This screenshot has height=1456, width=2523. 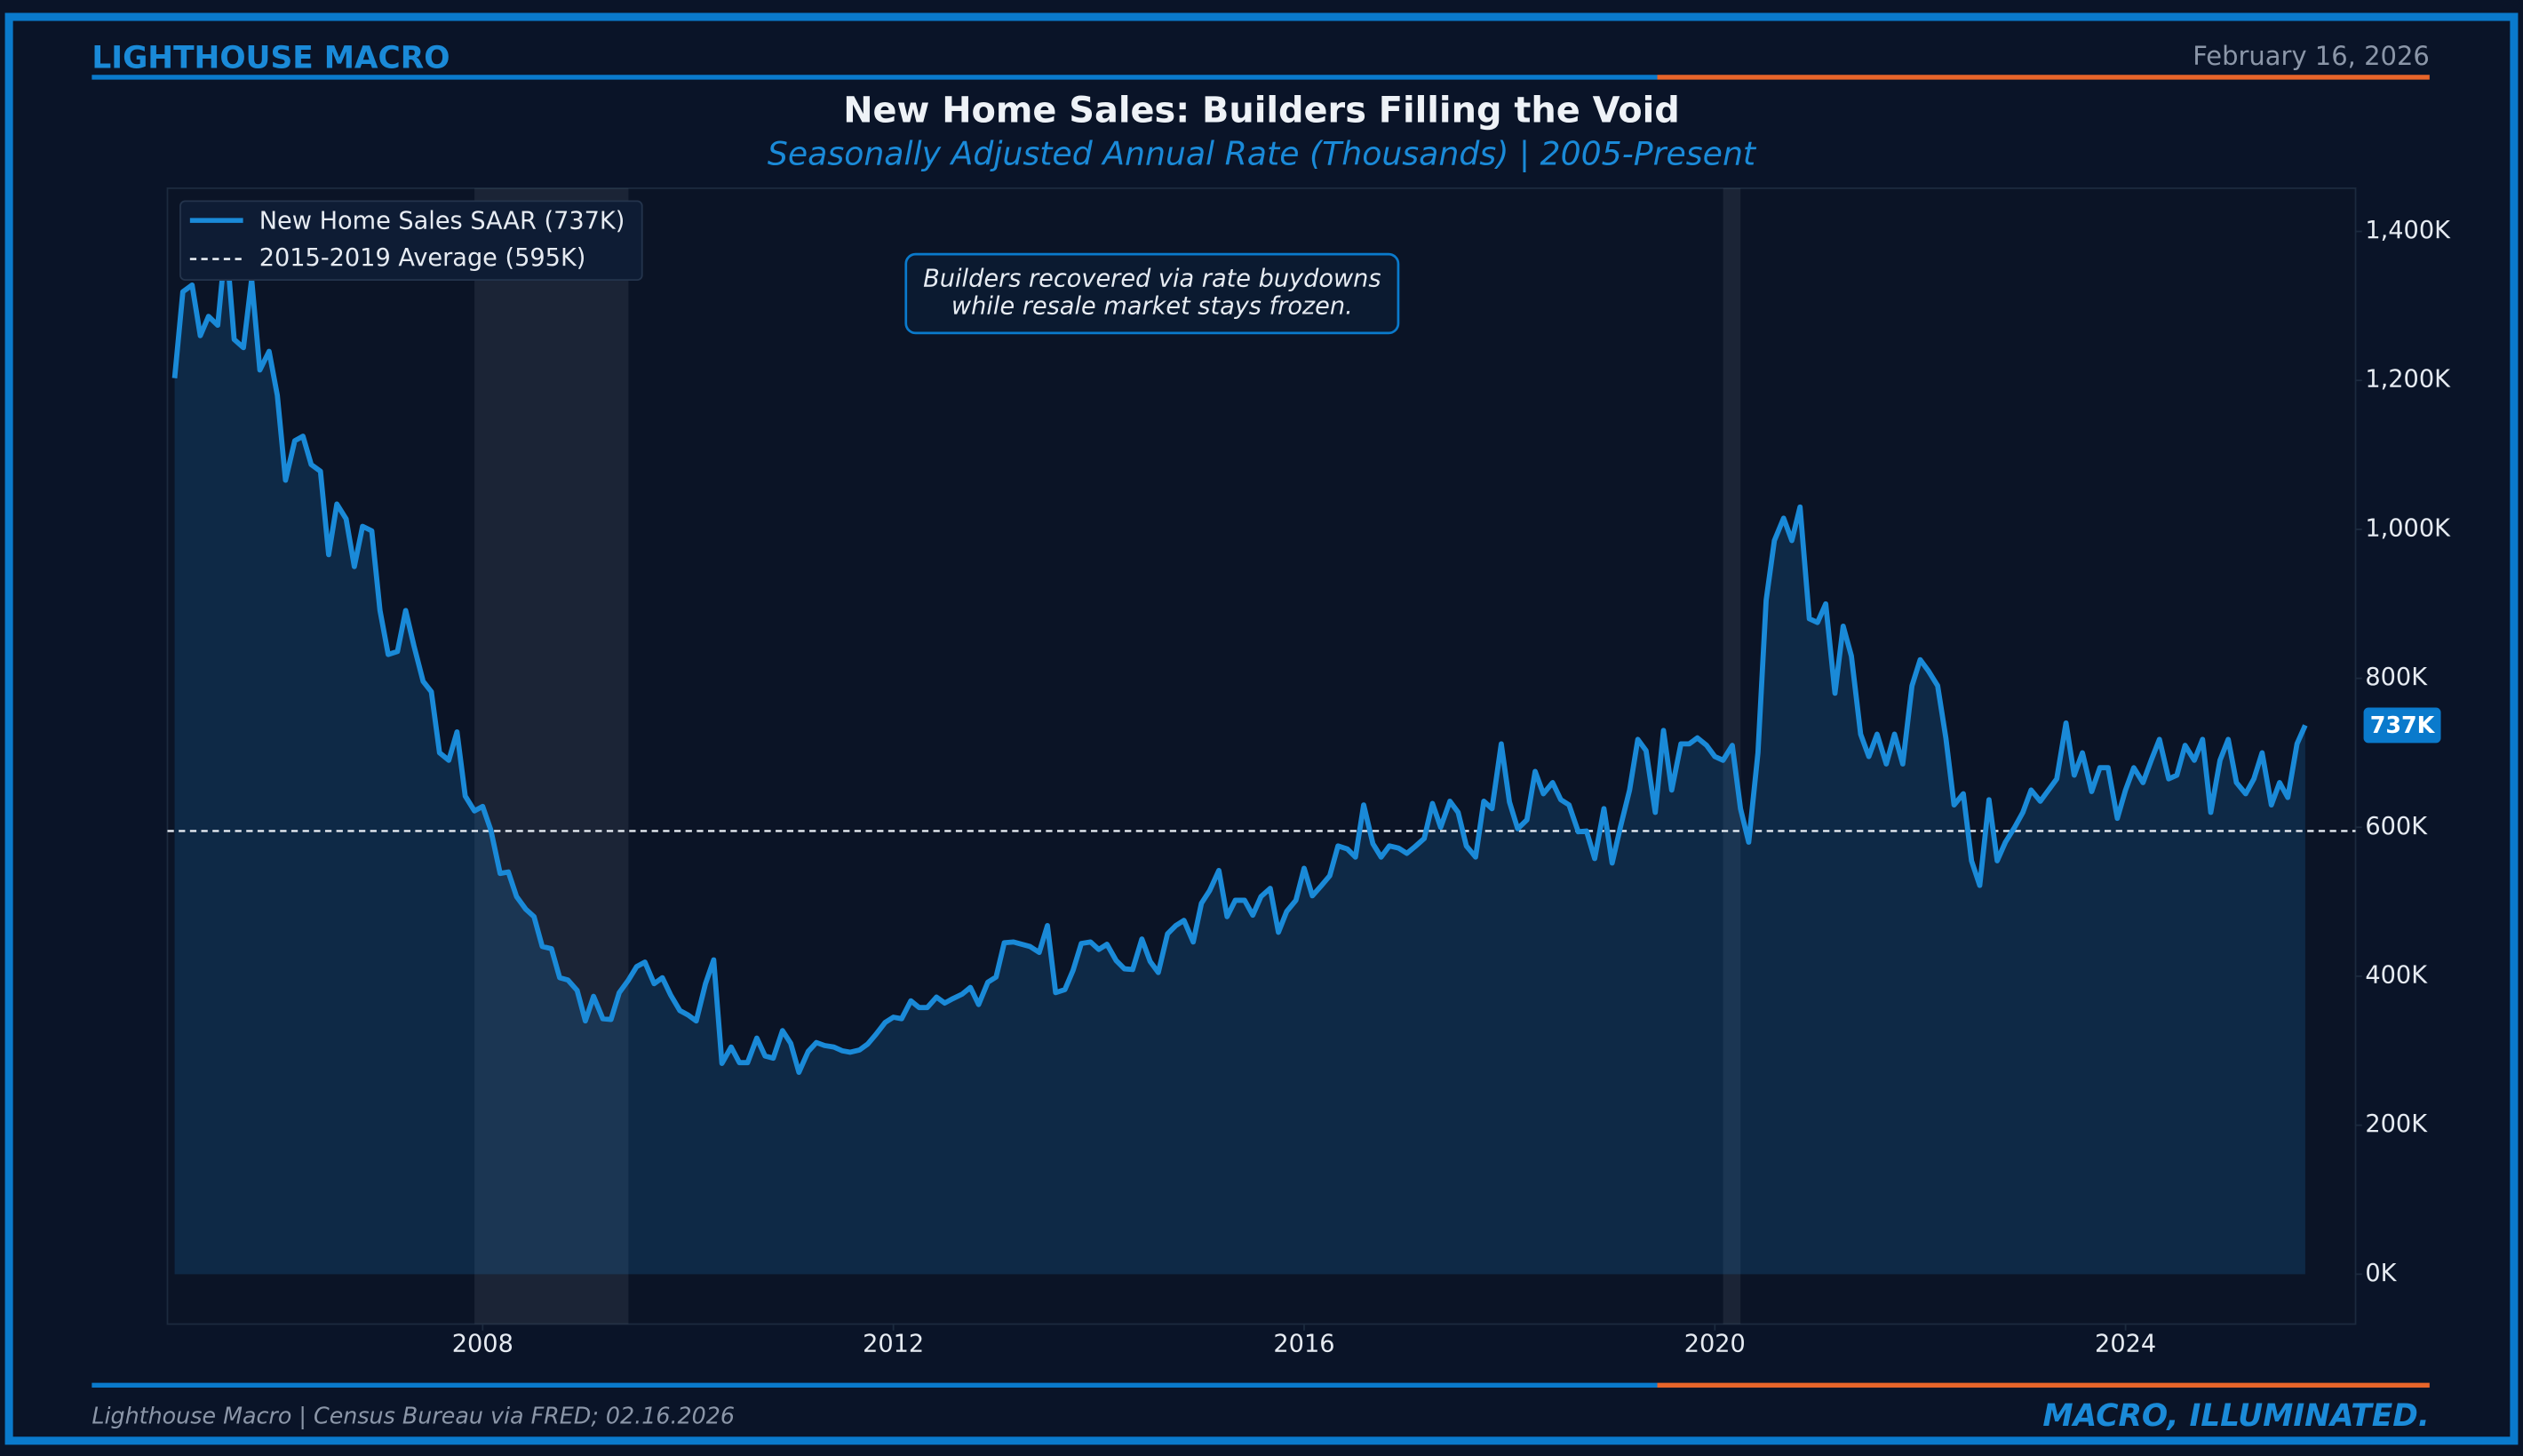 I want to click on recession-shade, so click(x=551, y=756).